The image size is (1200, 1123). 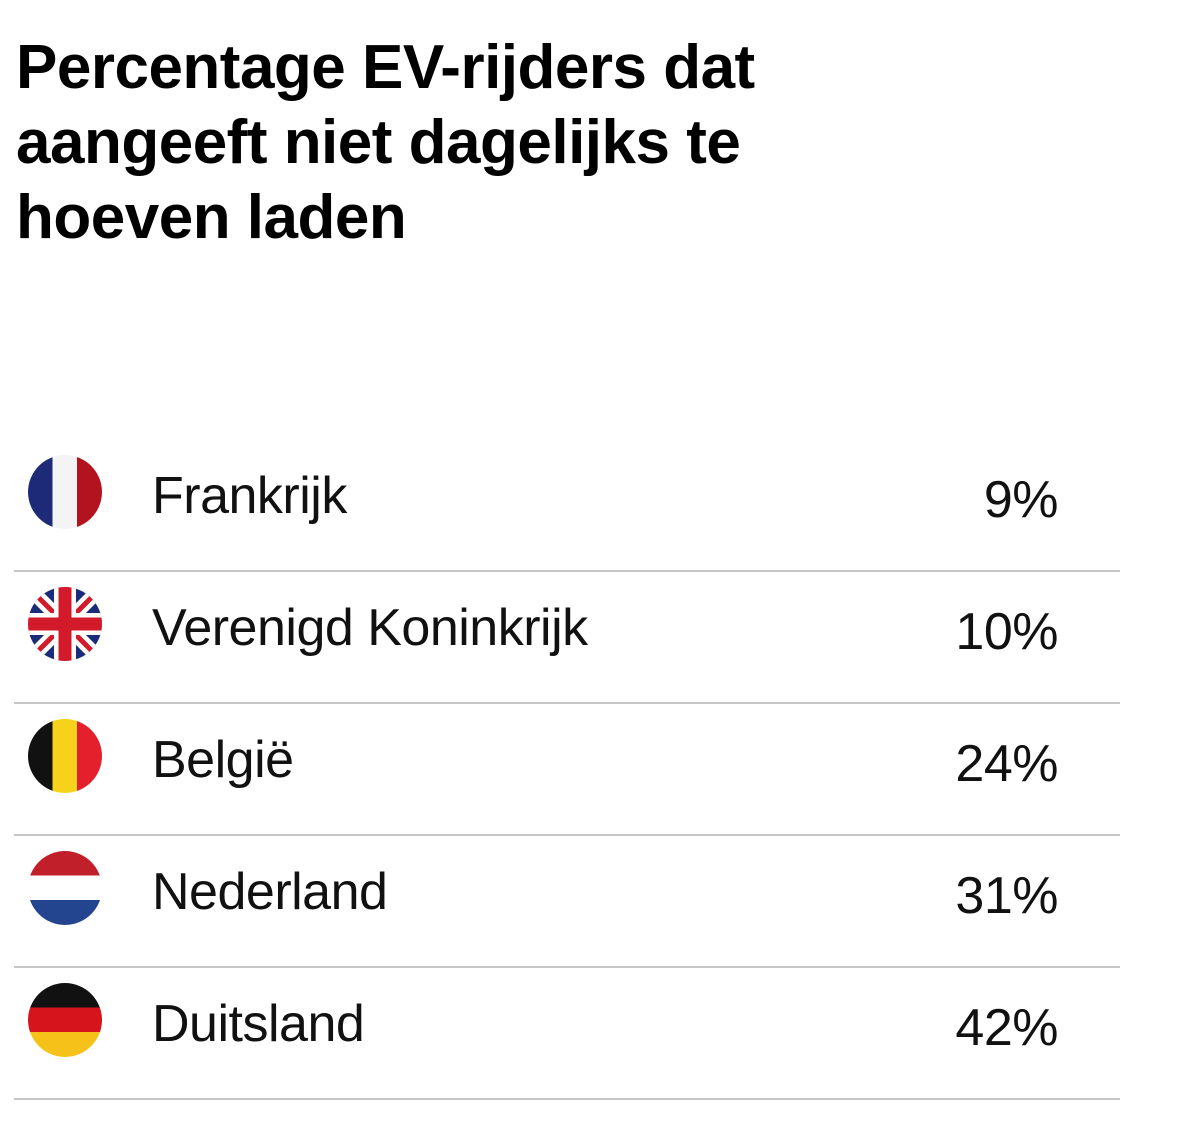 I want to click on country-label: Verenigd Koninkrijk, so click(x=370, y=628).